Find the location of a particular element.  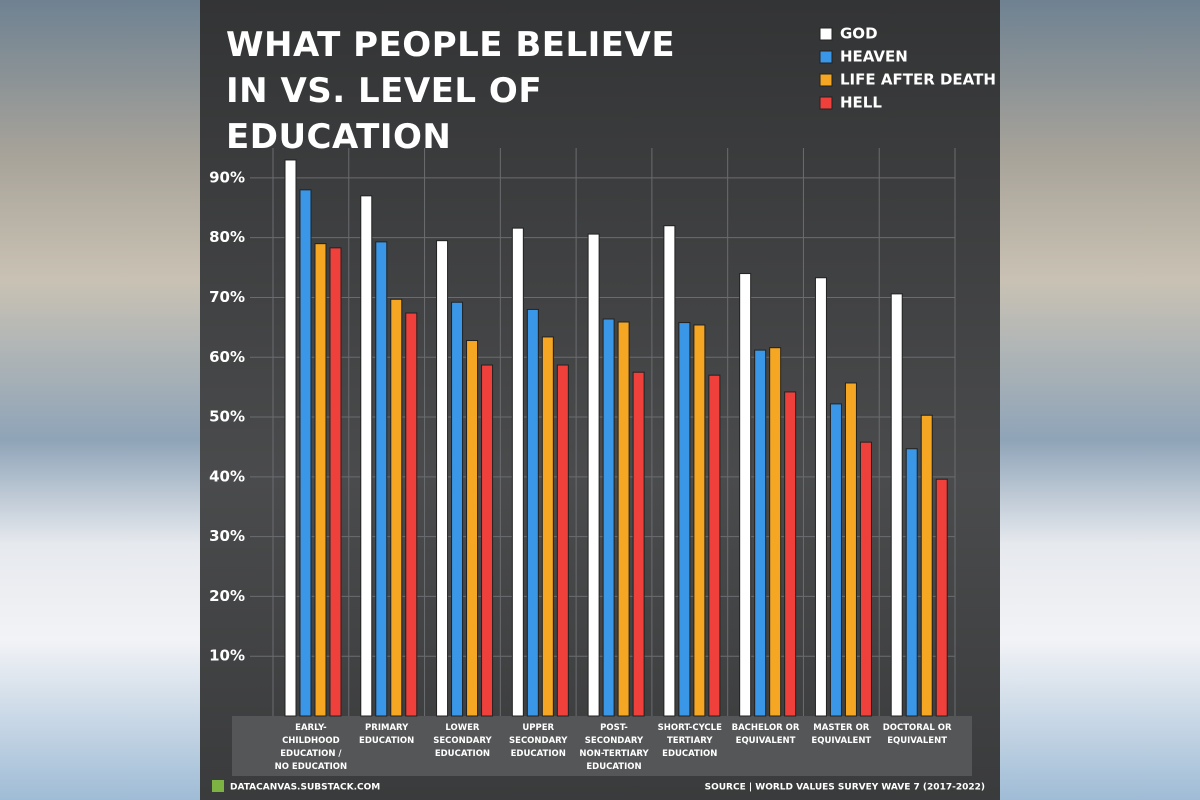

floor is located at coordinates (602, 746).